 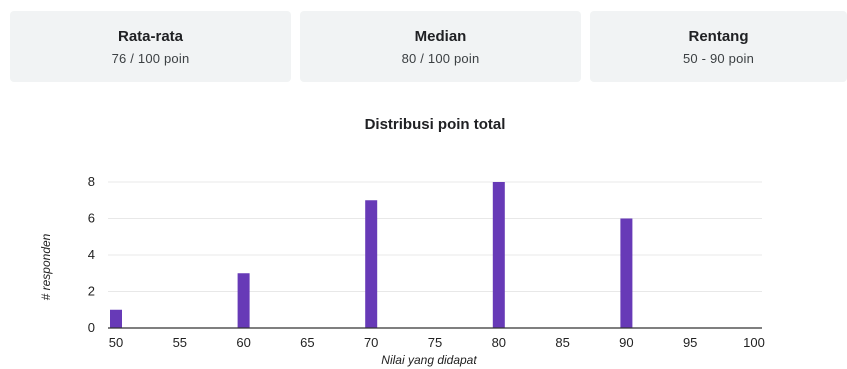 What do you see at coordinates (307, 342) in the screenshot?
I see `x-tick-label: 65` at bounding box center [307, 342].